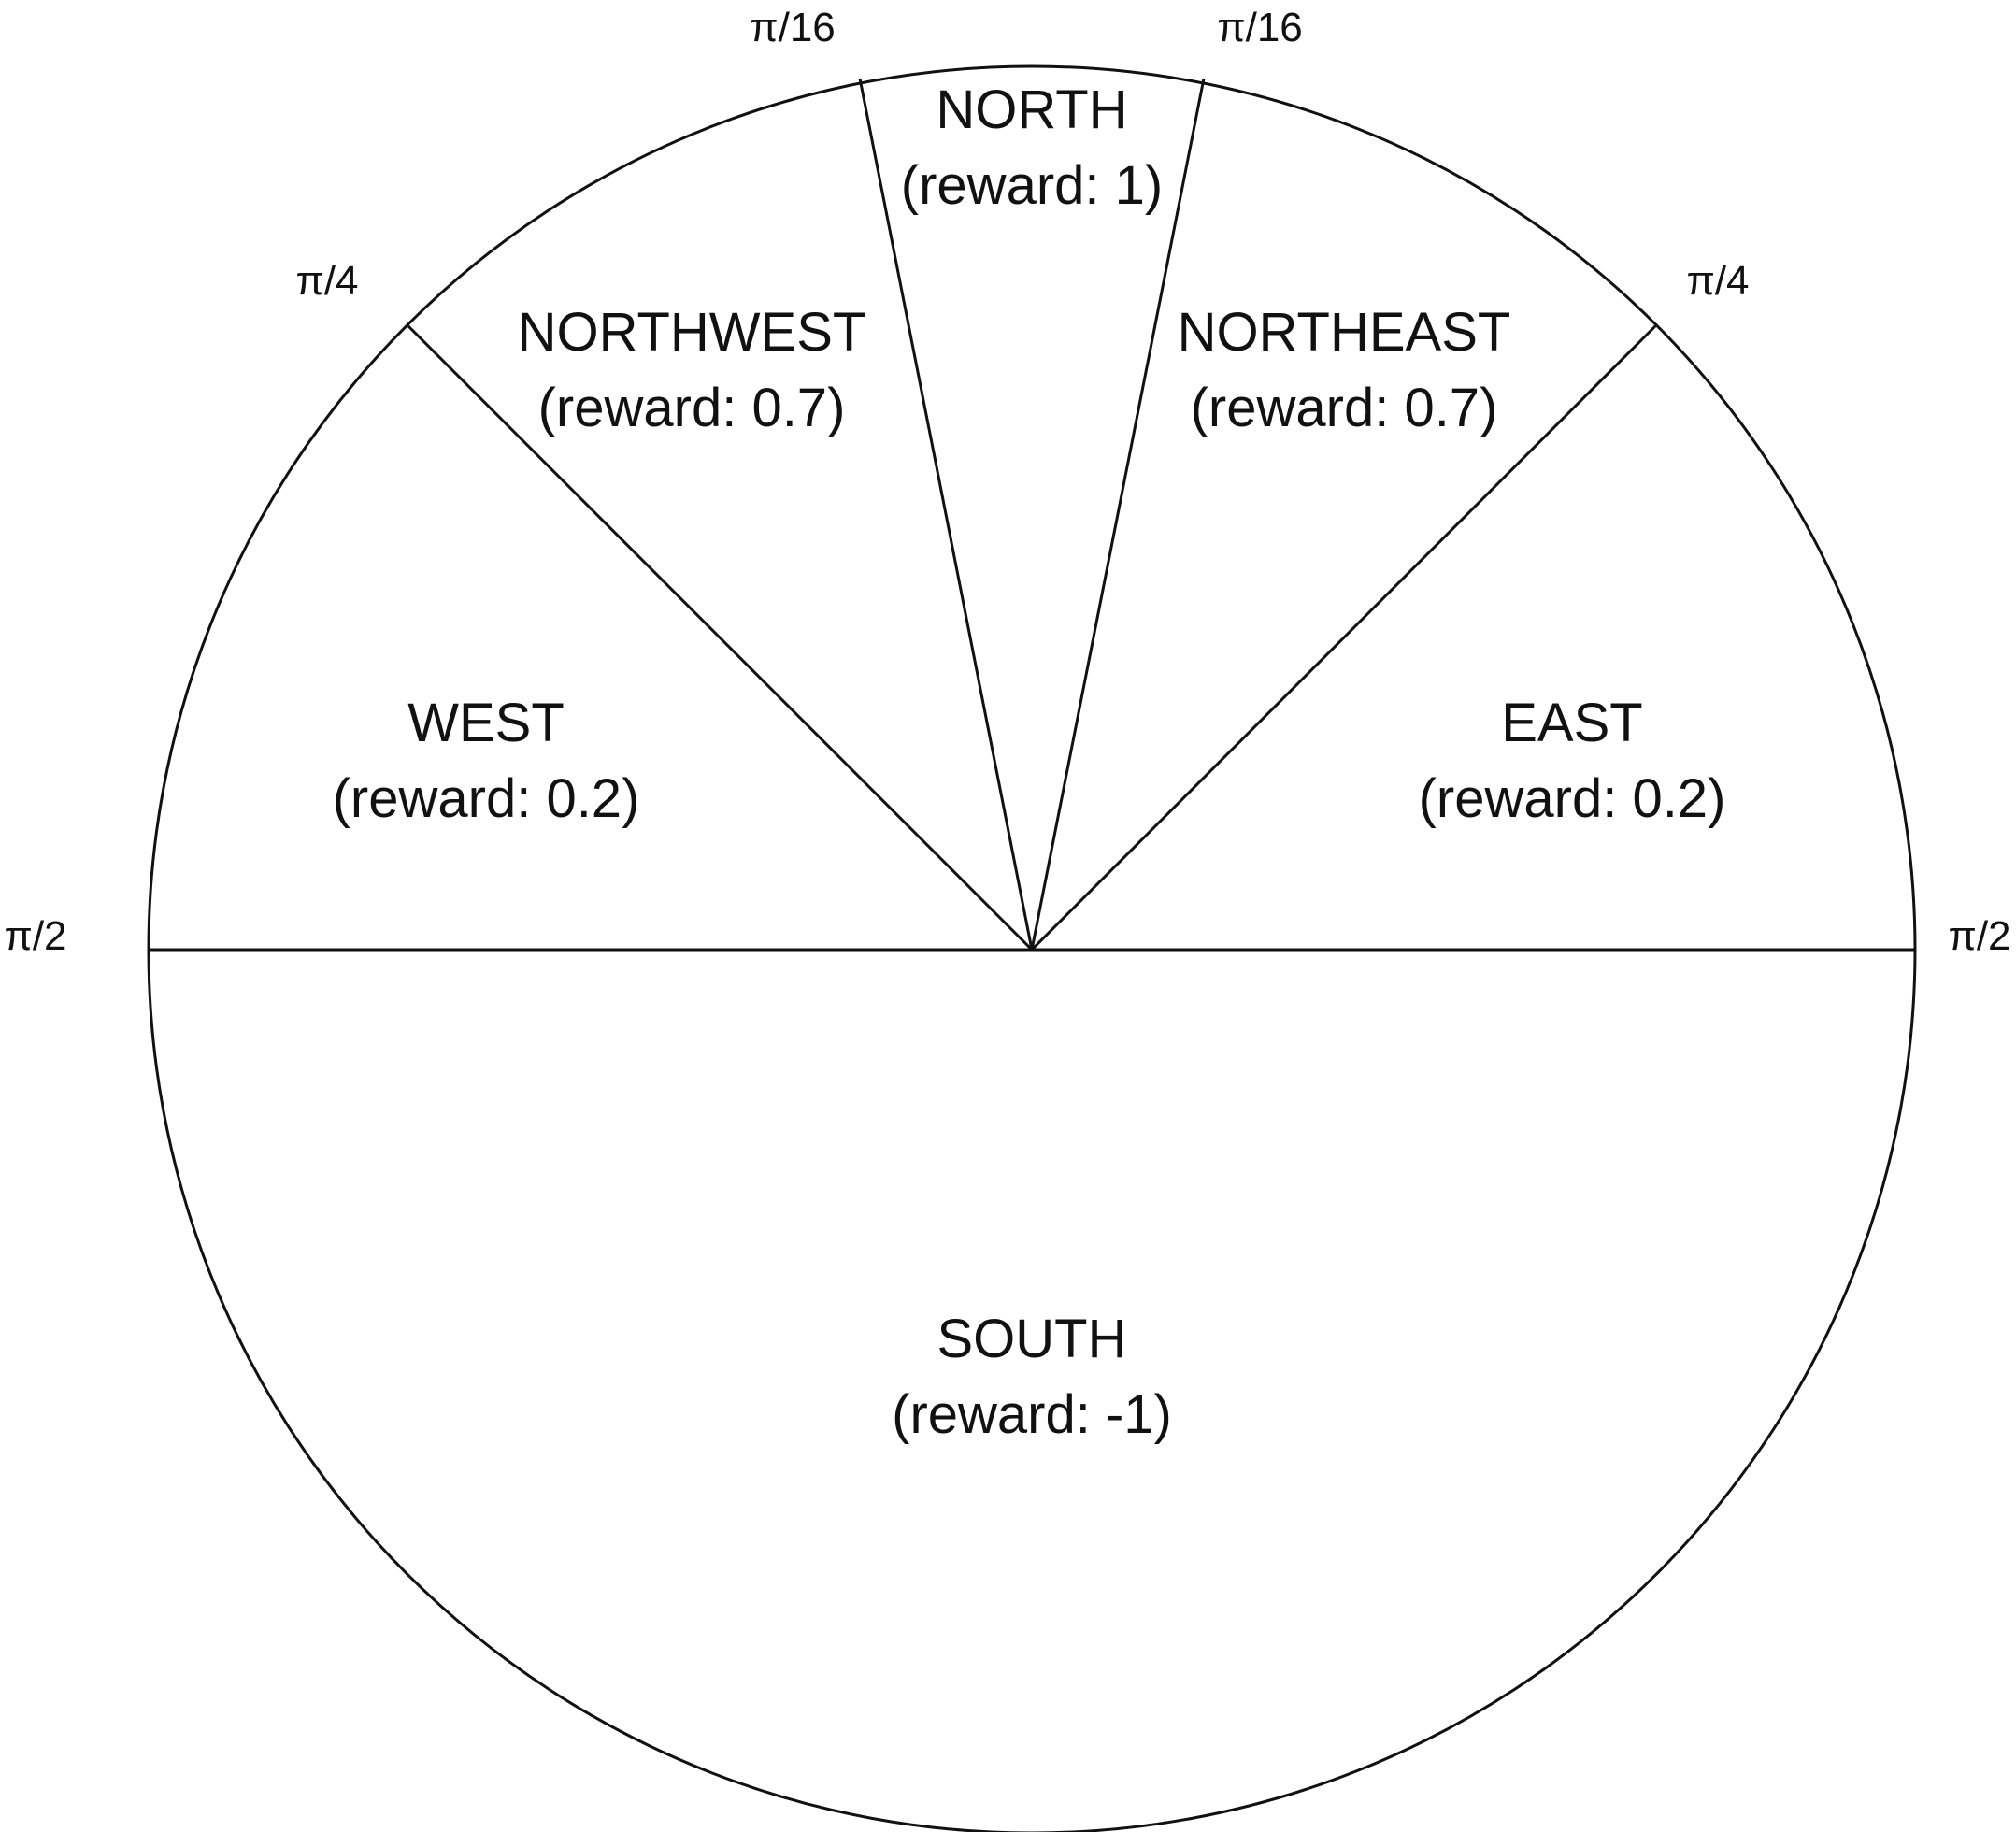 This screenshot has width=2016, height=1832. I want to click on angle-label-northeast: π/4, so click(1717, 281).